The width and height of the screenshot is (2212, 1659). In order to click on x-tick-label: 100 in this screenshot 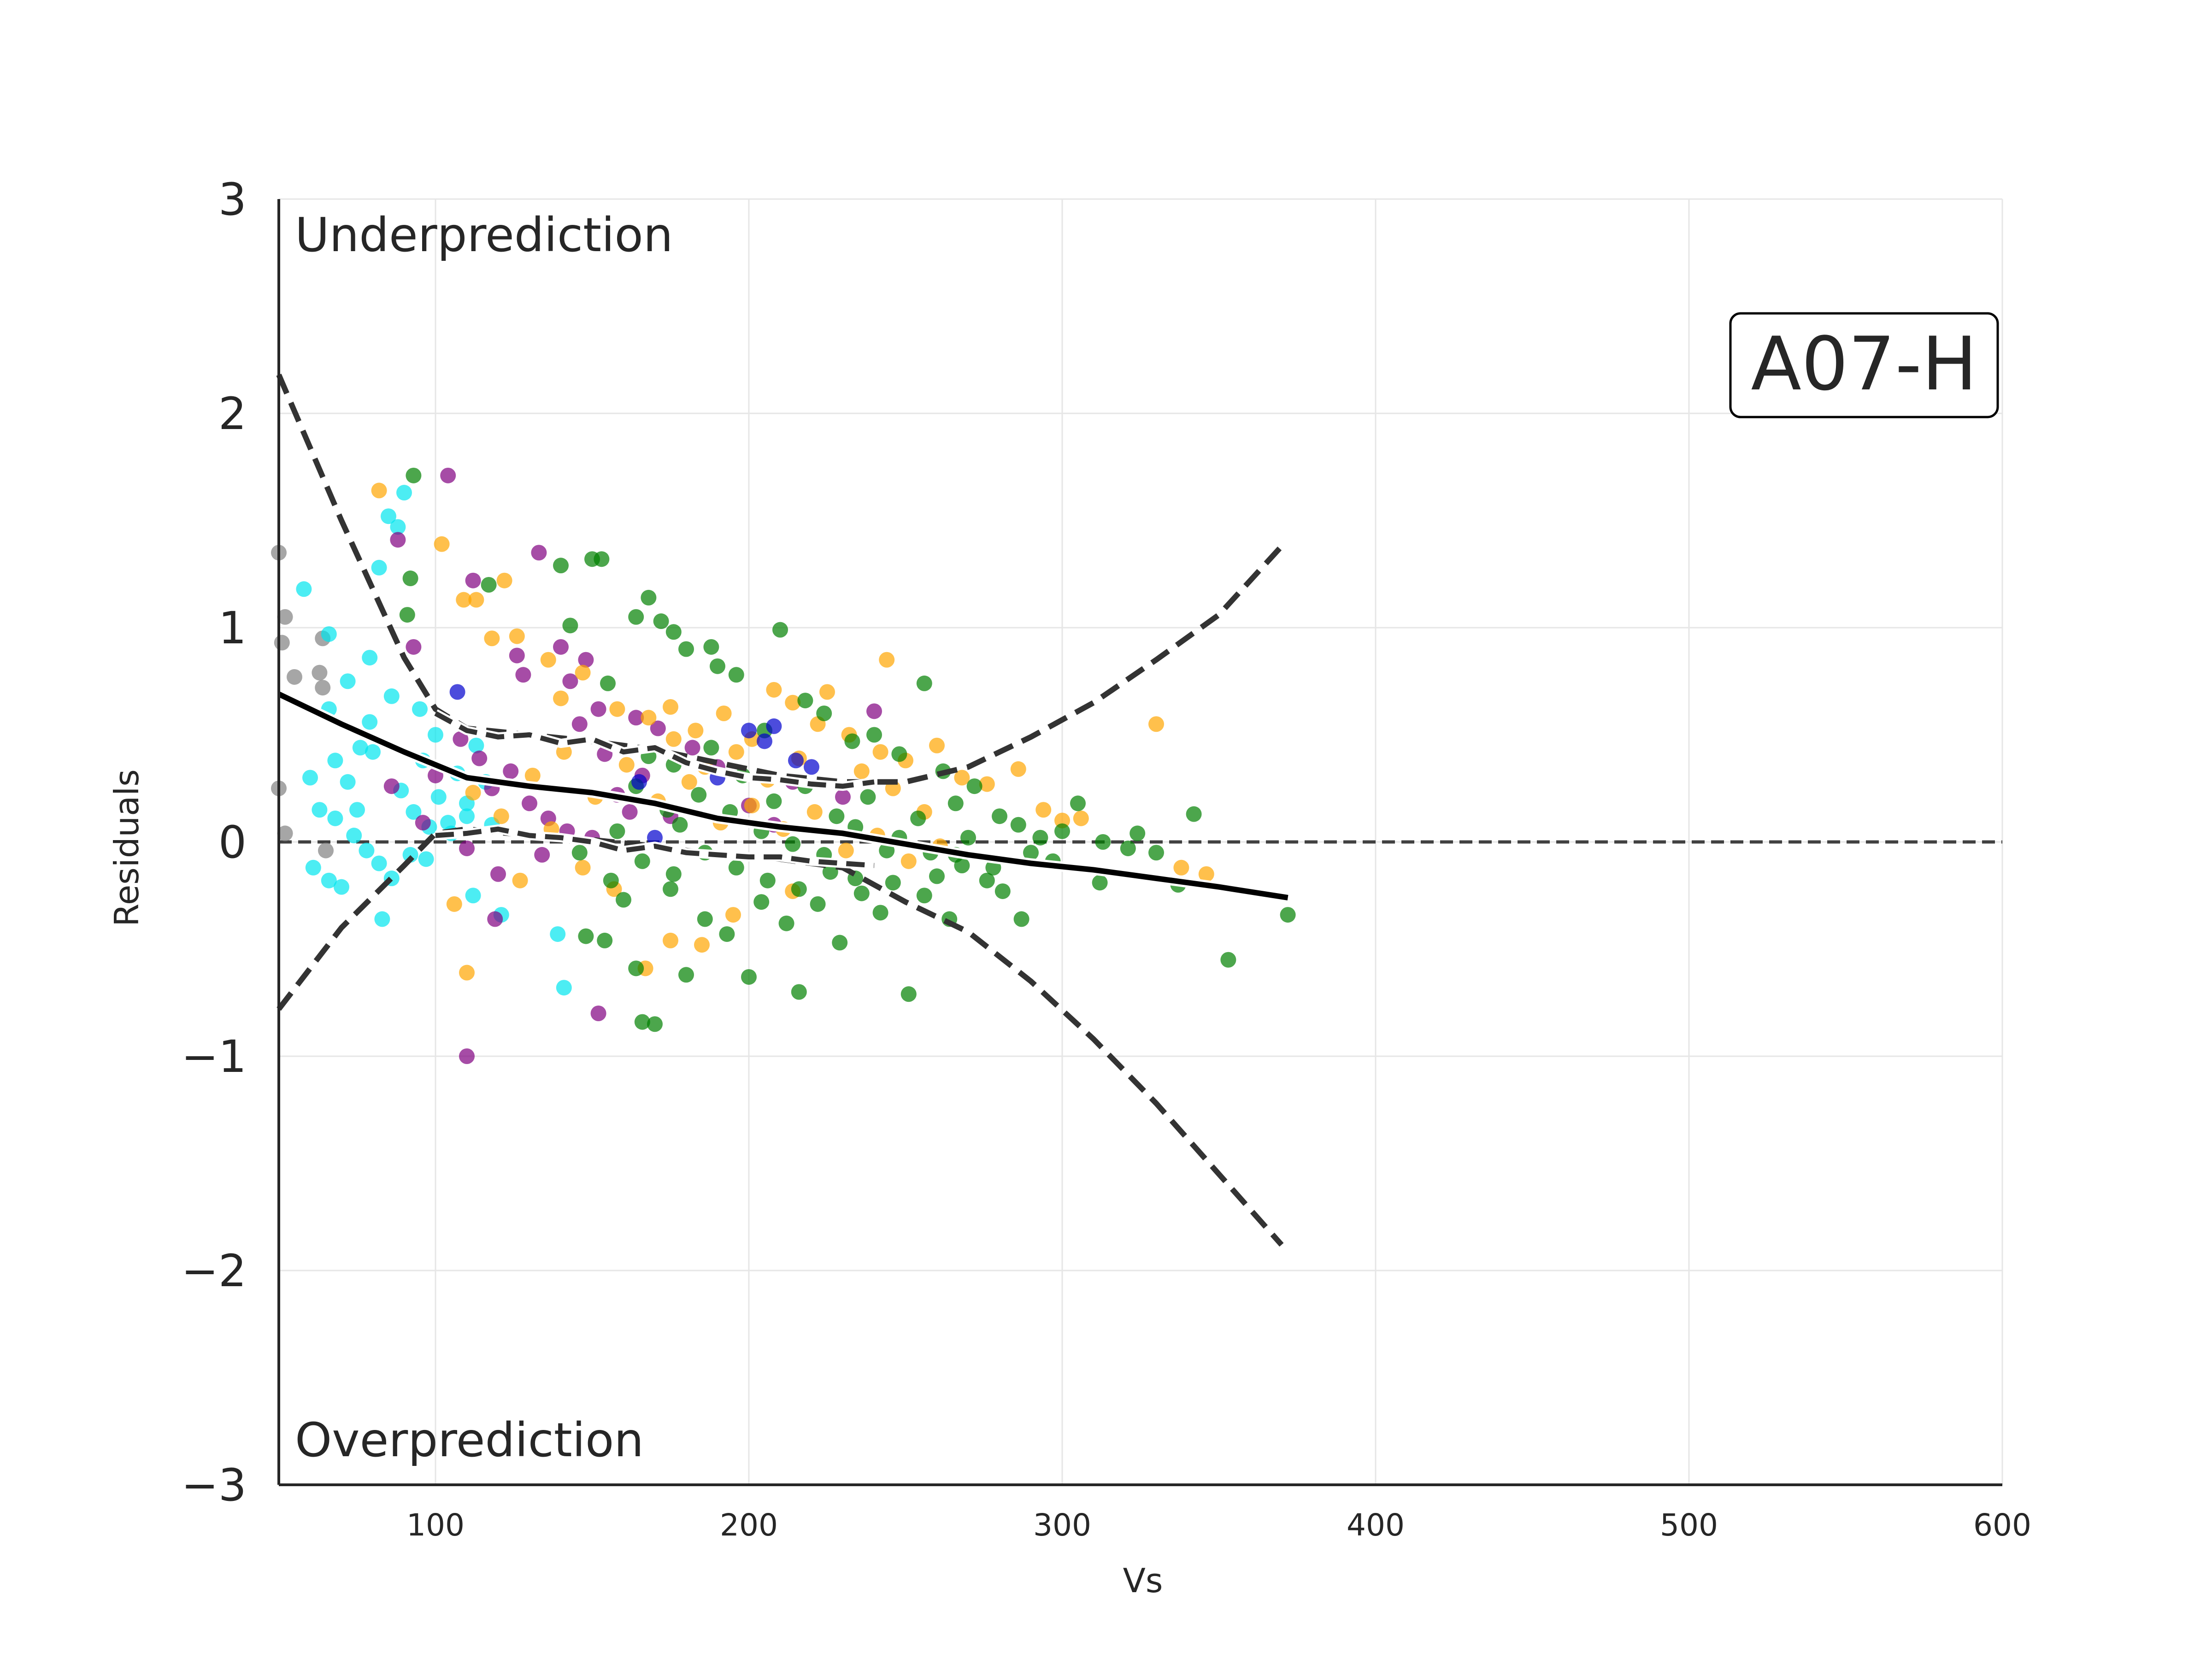, I will do `click(435, 1525)`.